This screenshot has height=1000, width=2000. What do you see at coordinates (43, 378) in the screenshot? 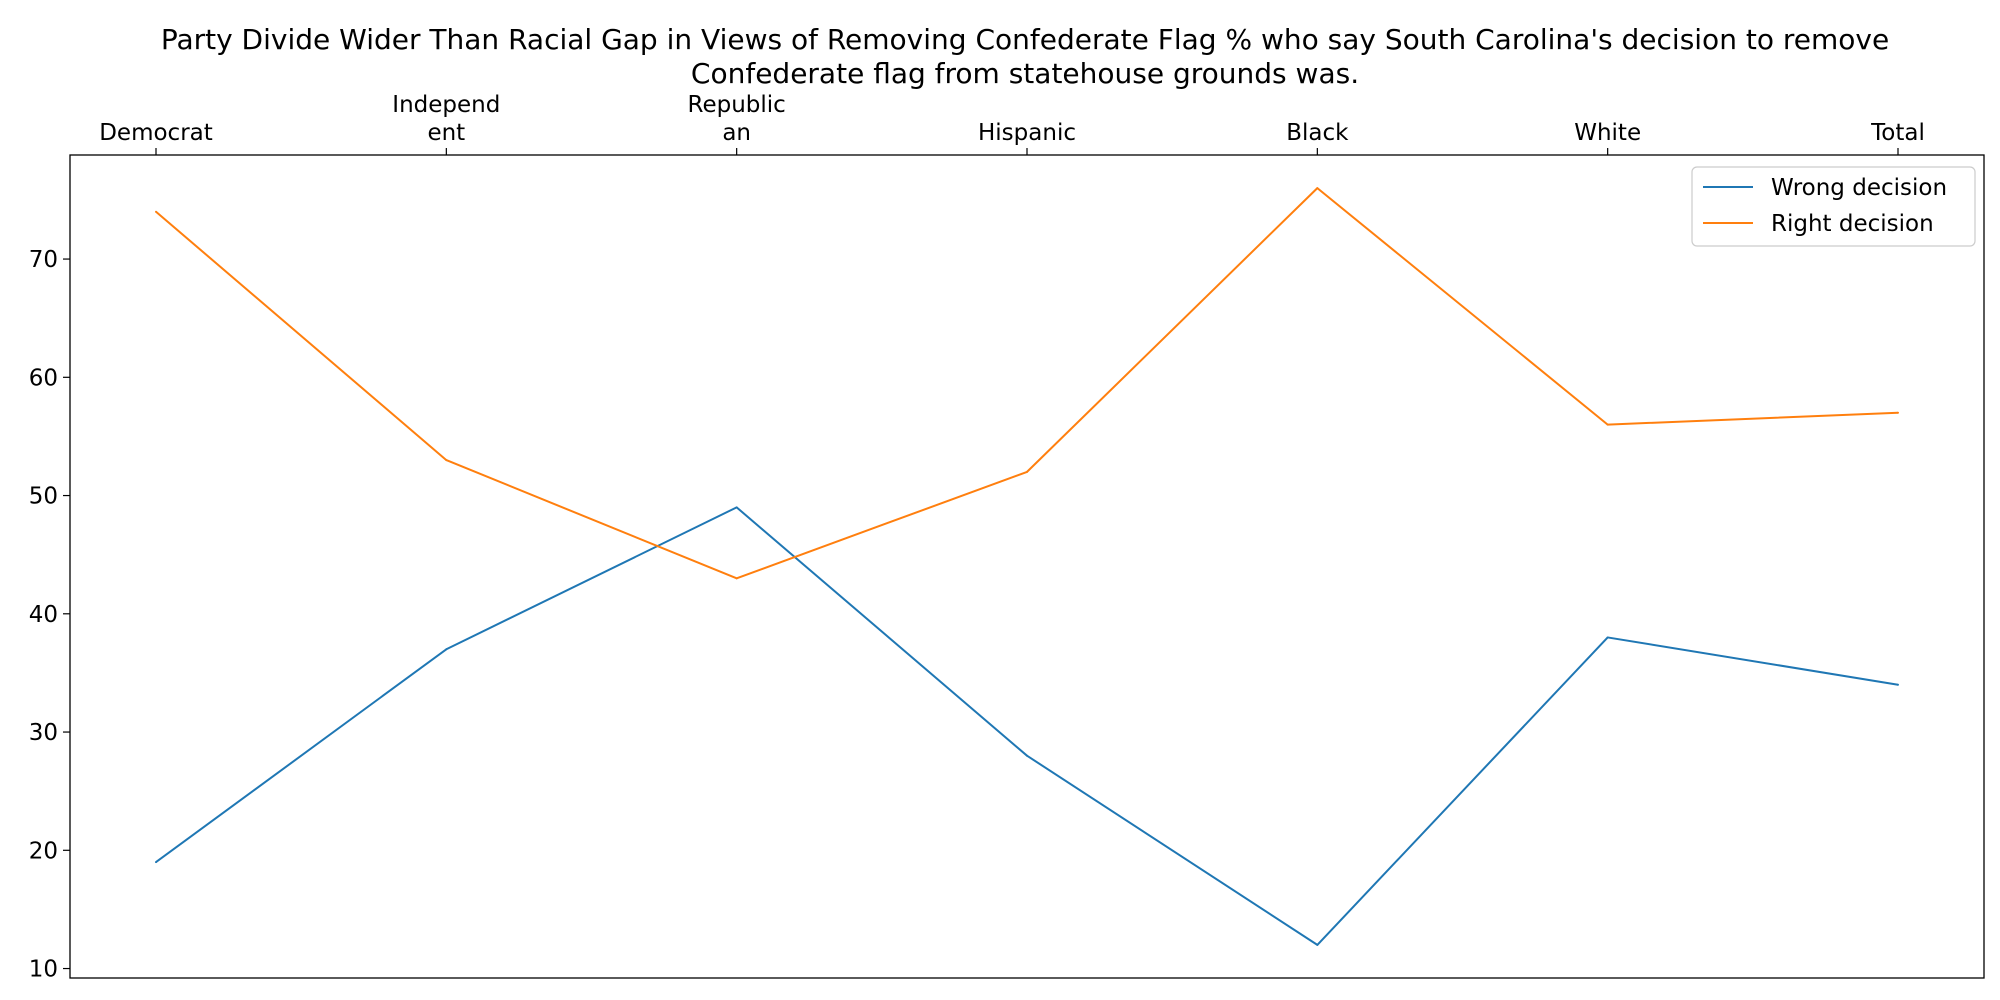
I see `y-tick-label: 60` at bounding box center [43, 378].